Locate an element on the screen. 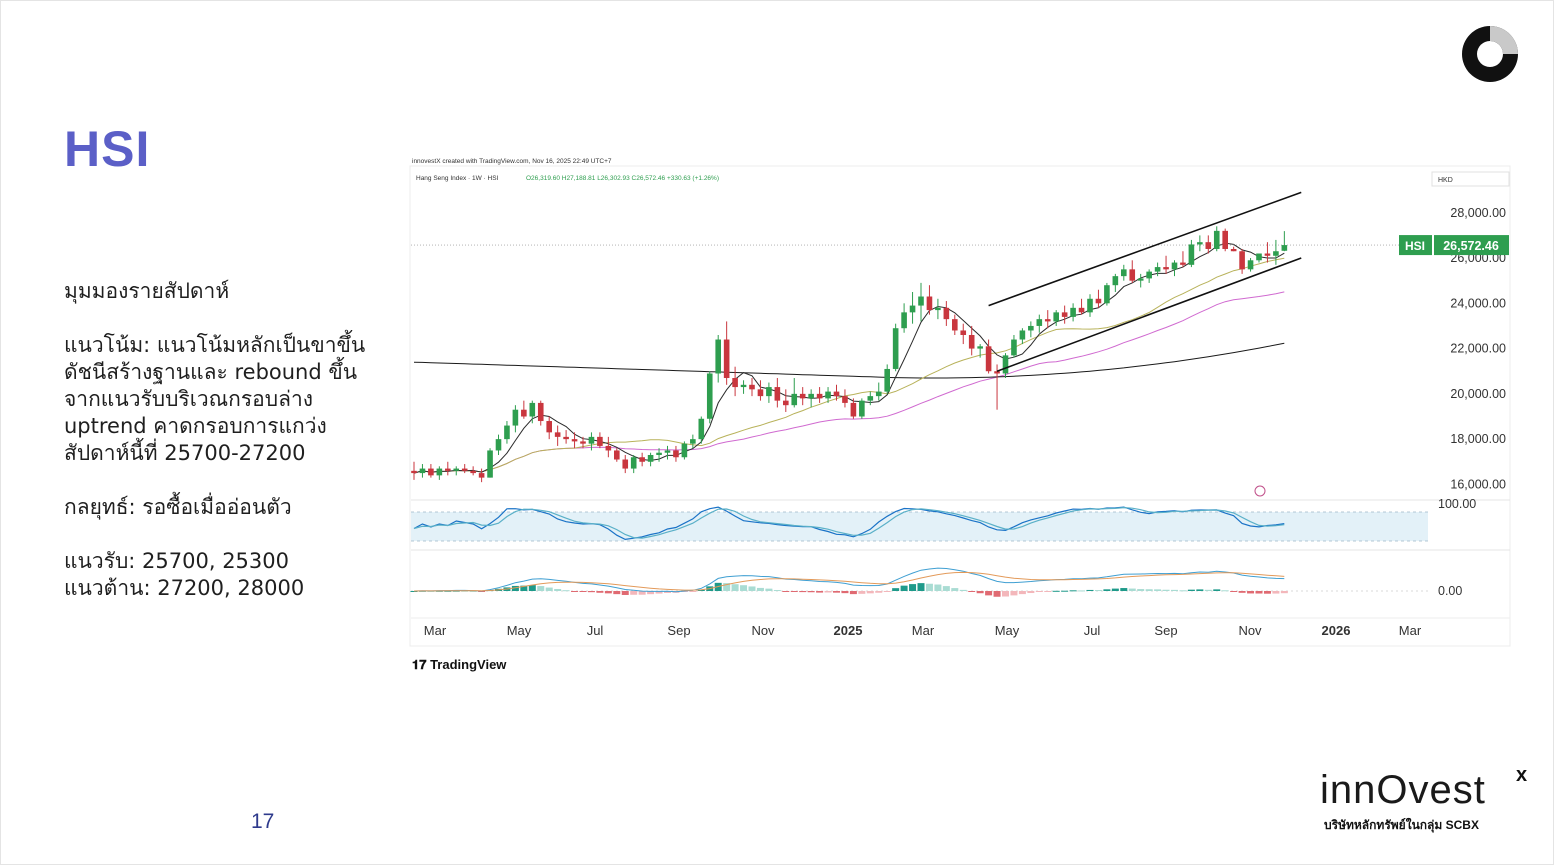 This screenshot has height=865, width=1554. price-label-symbol-box is located at coordinates (1415, 245).